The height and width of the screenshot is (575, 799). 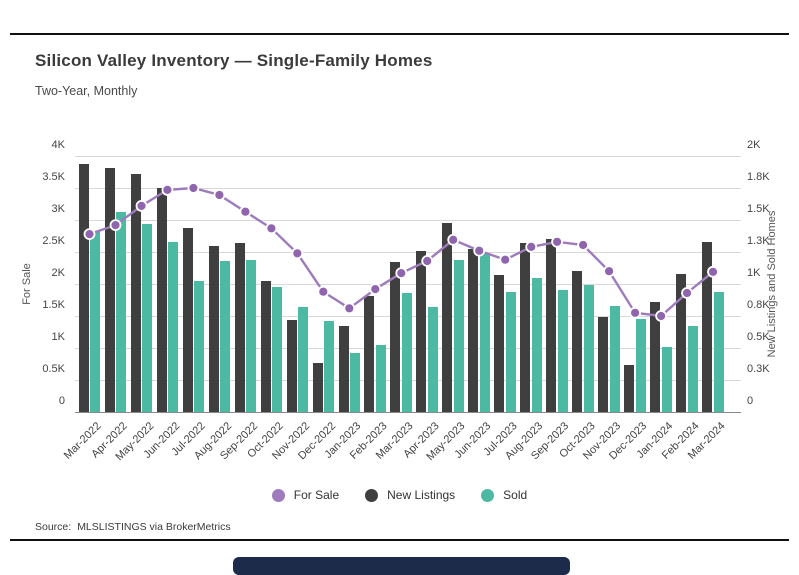 What do you see at coordinates (758, 337) in the screenshot?
I see `right-axis-tick: 0.5K` at bounding box center [758, 337].